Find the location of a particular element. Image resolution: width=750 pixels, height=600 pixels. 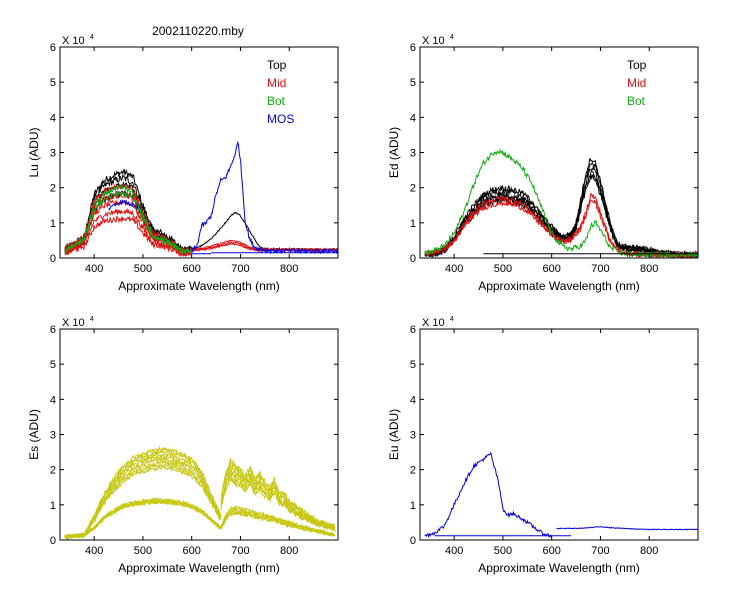

ed-xlabel: Approximate Wavelength (nm) is located at coordinates (559, 286).